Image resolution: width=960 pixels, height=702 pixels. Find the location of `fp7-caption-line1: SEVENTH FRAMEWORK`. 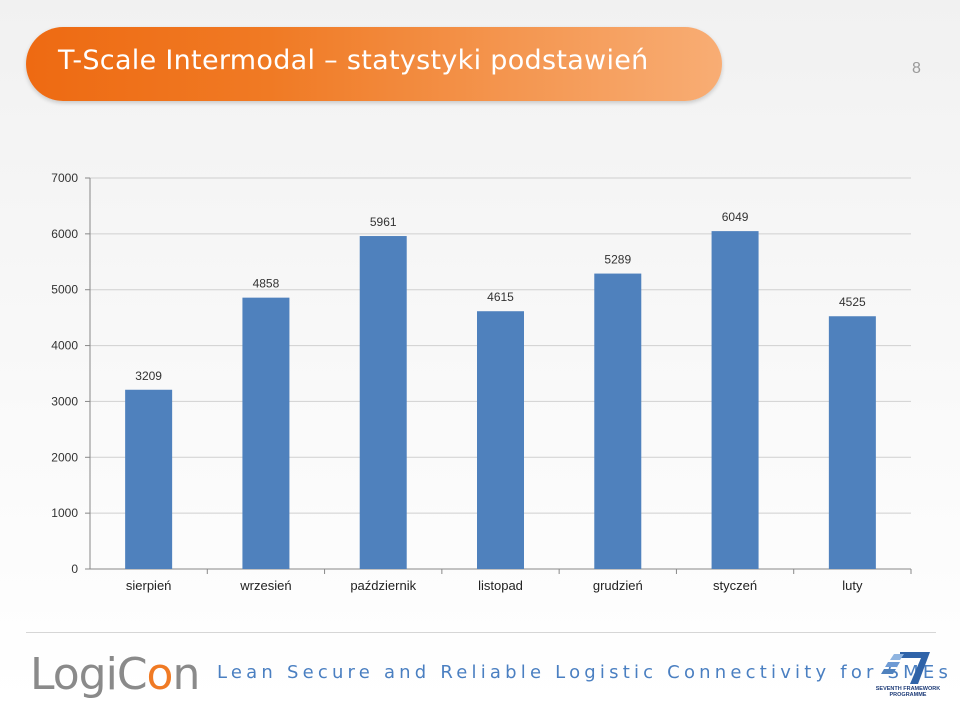

fp7-caption-line1: SEVENTH FRAMEWORK is located at coordinates (908, 689).